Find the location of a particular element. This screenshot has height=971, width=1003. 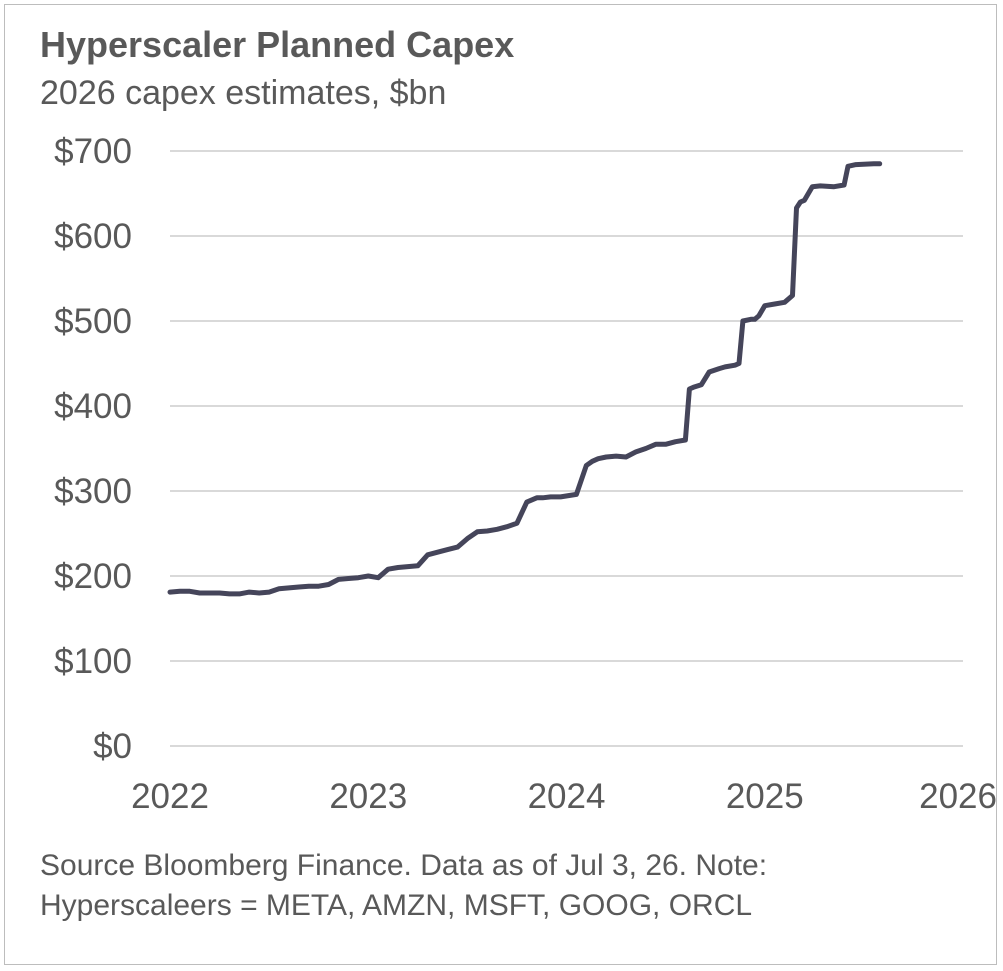

x-tick-label: 2022 is located at coordinates (170, 796).